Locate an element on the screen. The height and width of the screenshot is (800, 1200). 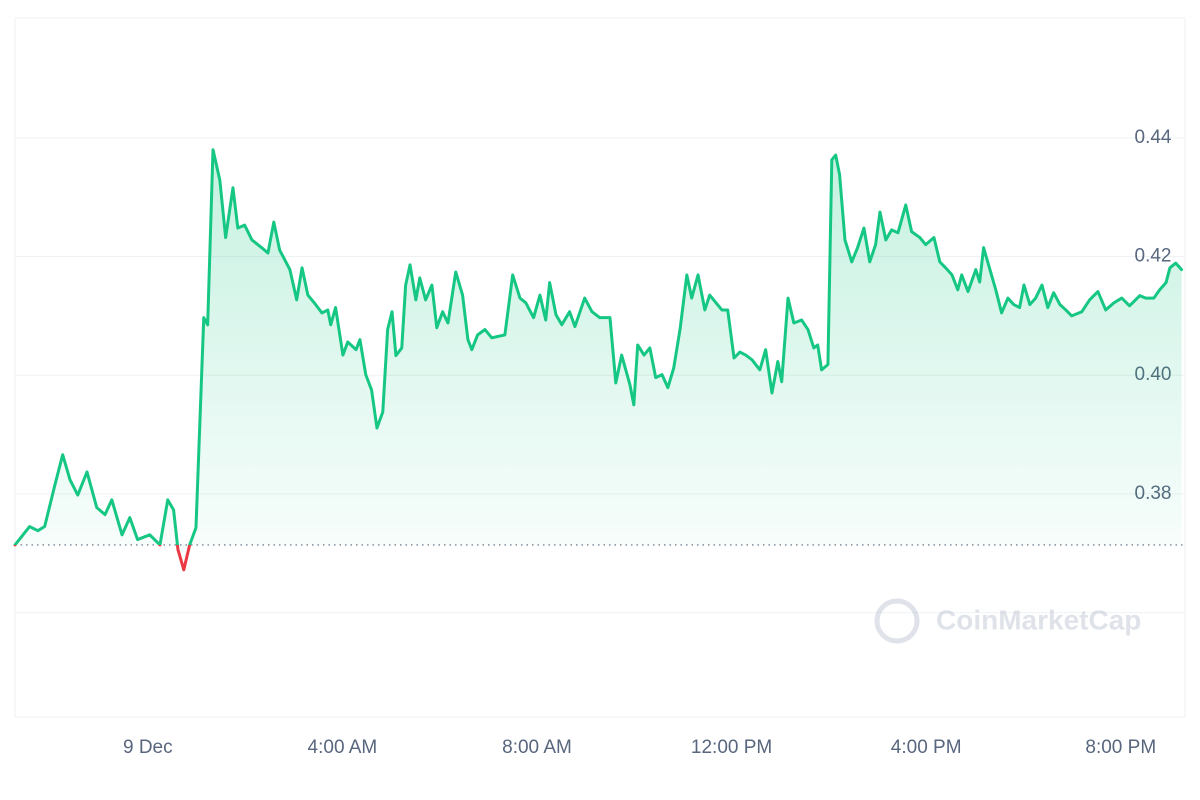
y-tick-label: 0.44 is located at coordinates (1153, 137).